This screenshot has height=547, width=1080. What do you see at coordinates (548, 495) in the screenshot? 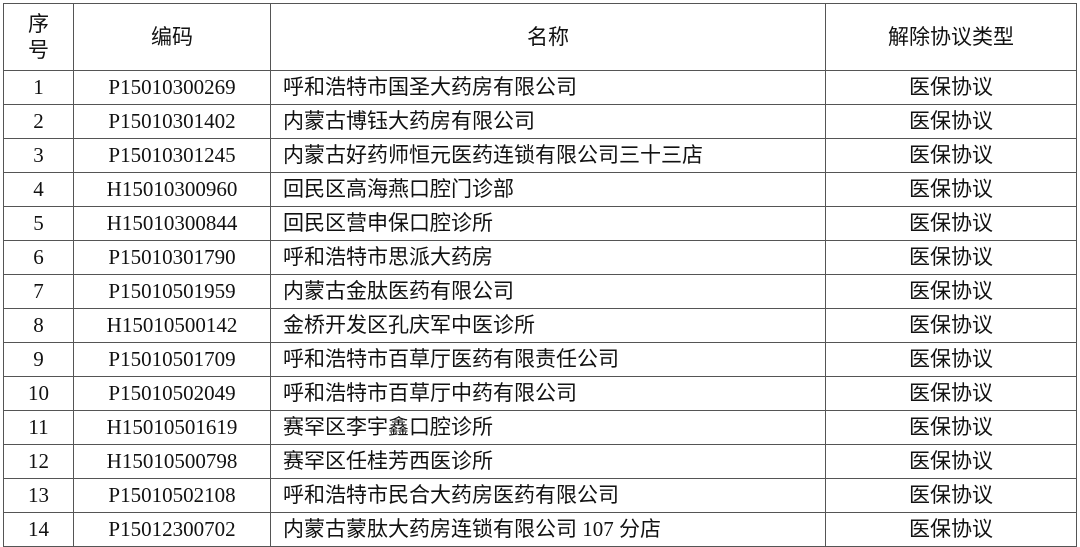
I see `cell-name: 呼和浩特市民合大药房医药有限公司` at bounding box center [548, 495].